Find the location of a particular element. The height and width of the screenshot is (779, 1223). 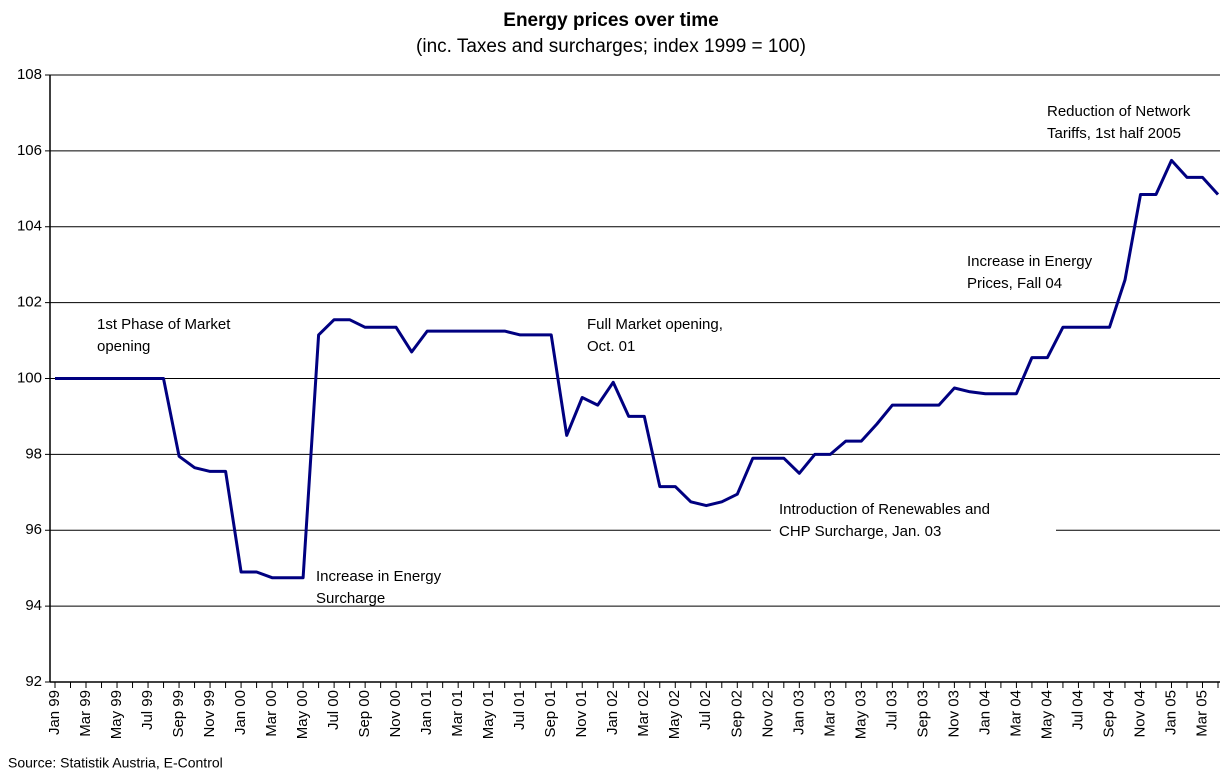

x-tick-label: Jan 01 is located at coordinates (426, 712).